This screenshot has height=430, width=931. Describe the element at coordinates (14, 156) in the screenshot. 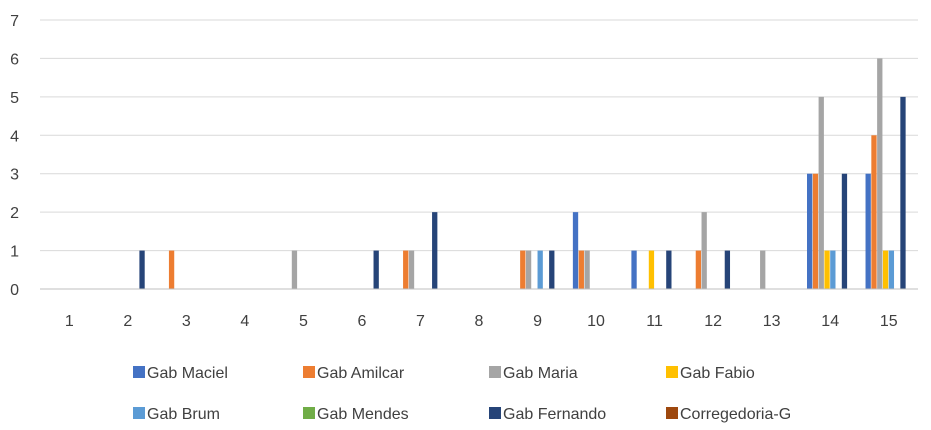

I see `y-axis: 0 1 2 3 4 5 6 7` at that location.